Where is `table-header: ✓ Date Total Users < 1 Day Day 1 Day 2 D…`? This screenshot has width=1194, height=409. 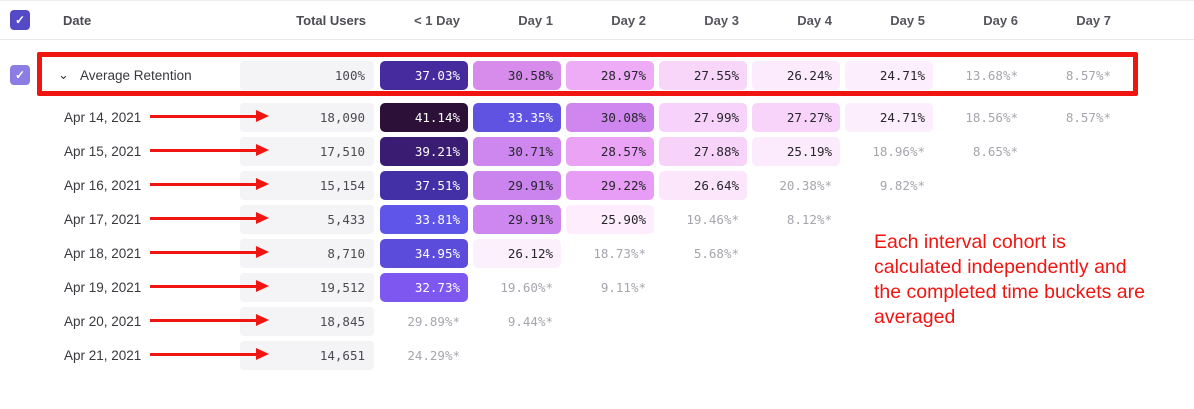 table-header: ✓ Date Total Users < 1 Day Day 1 Day 2 D… is located at coordinates (597, 20).